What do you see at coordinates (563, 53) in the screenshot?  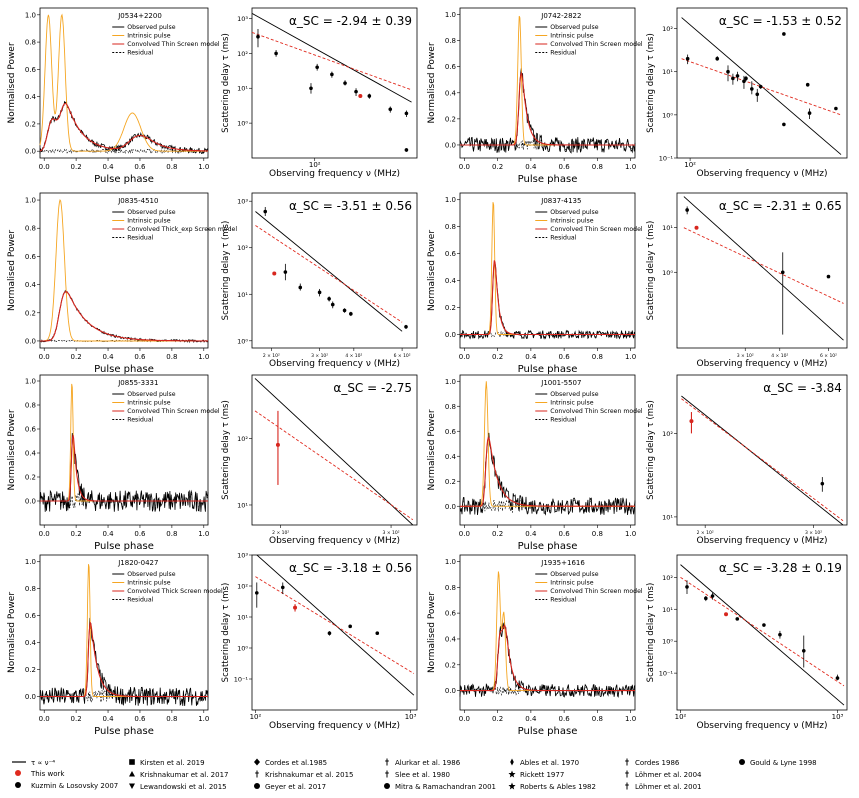 I see `legend-label: Residual` at bounding box center [563, 53].